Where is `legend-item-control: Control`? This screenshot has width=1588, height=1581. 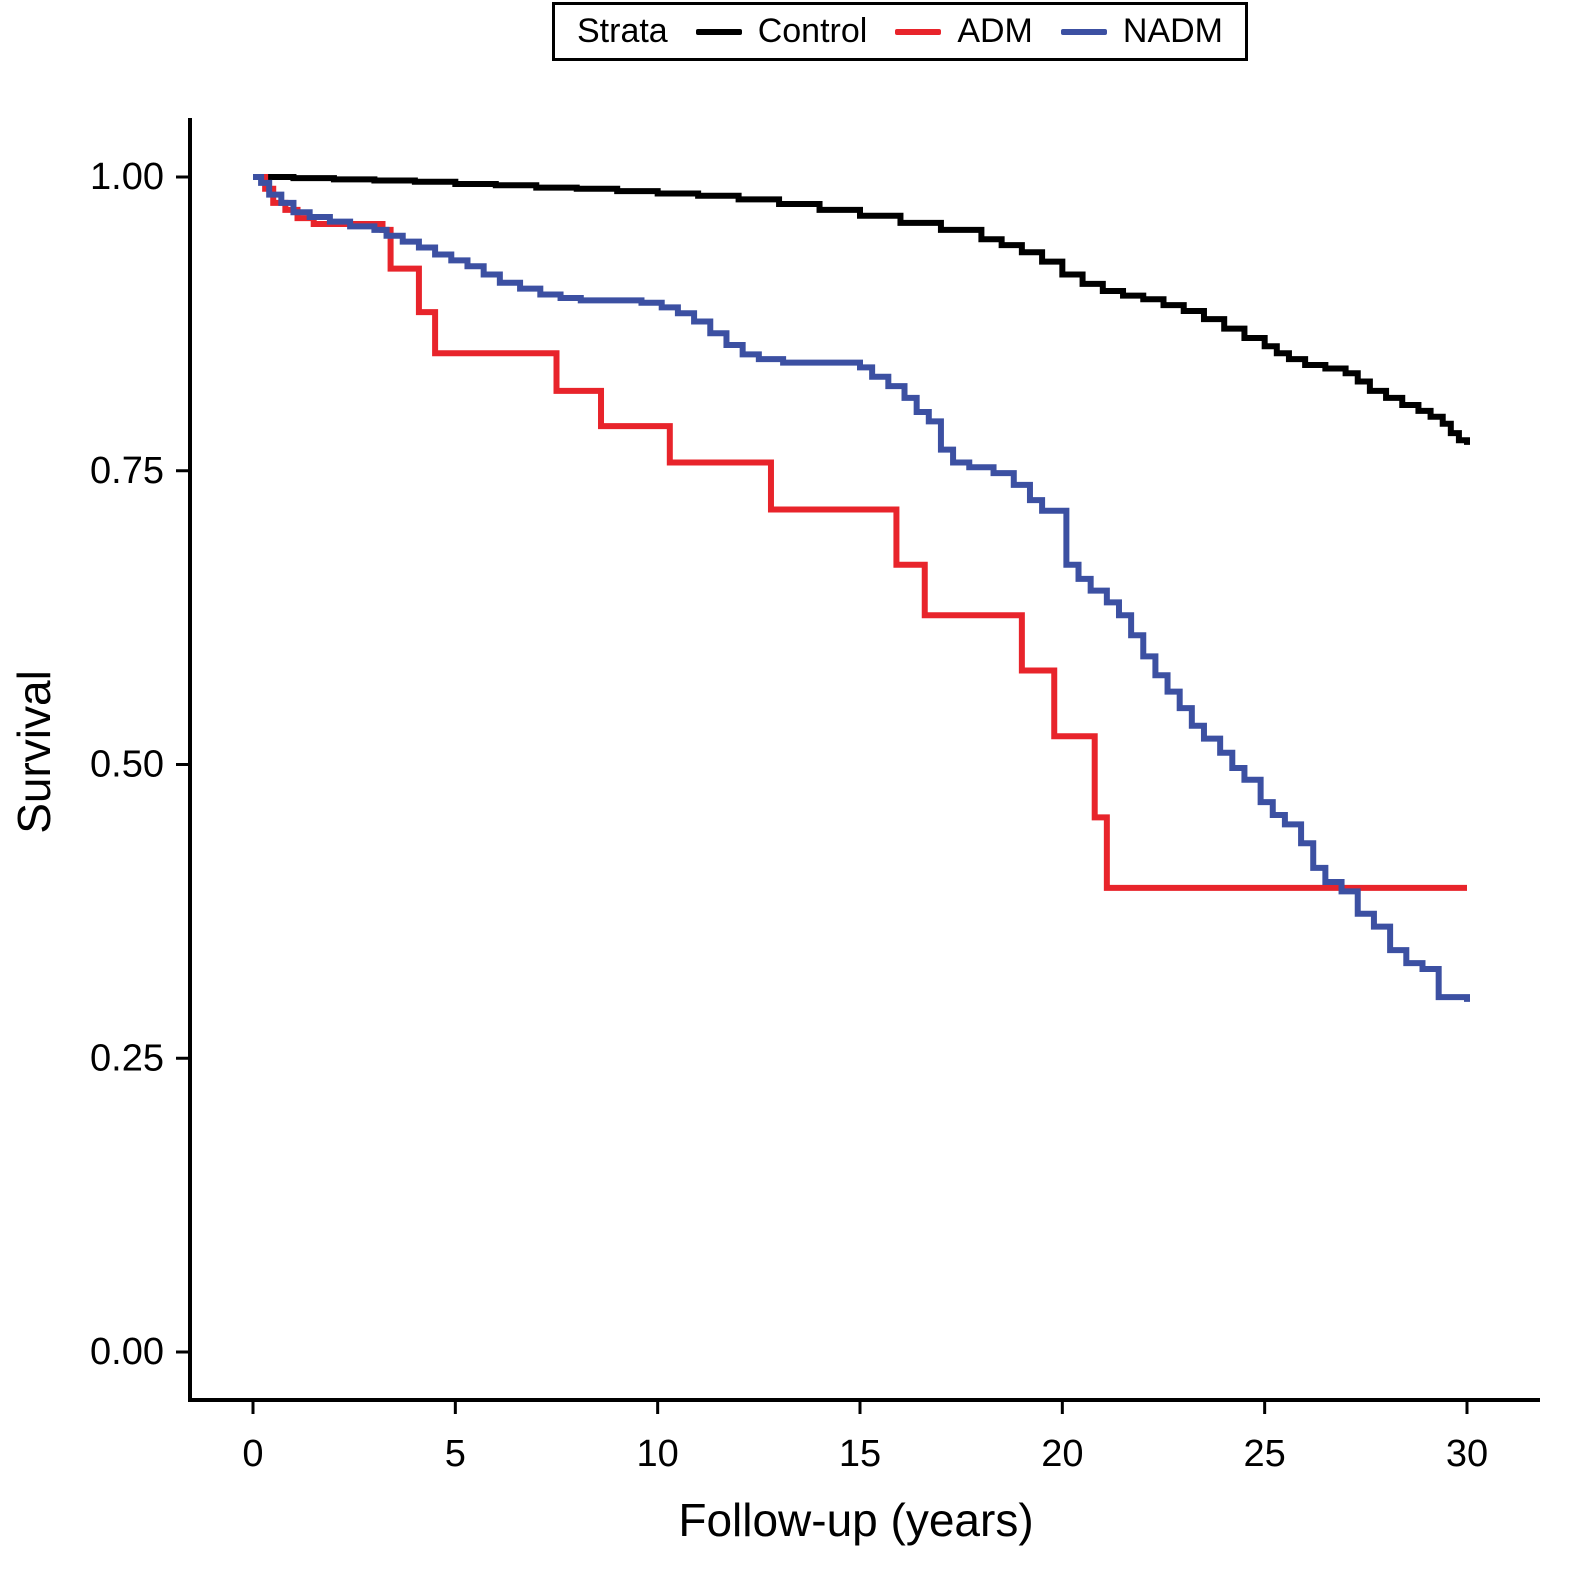 legend-item-control: Control is located at coordinates (781, 31).